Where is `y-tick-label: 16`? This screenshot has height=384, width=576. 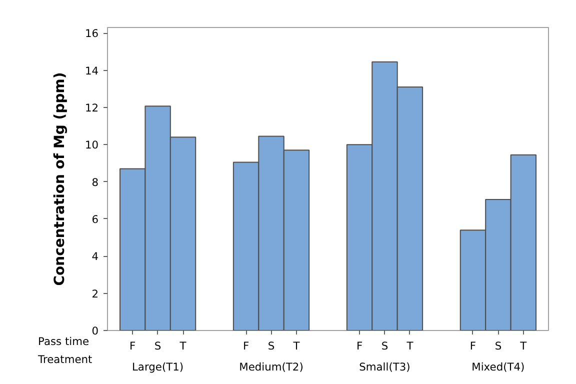
y-tick-label: 16 is located at coordinates (91, 33).